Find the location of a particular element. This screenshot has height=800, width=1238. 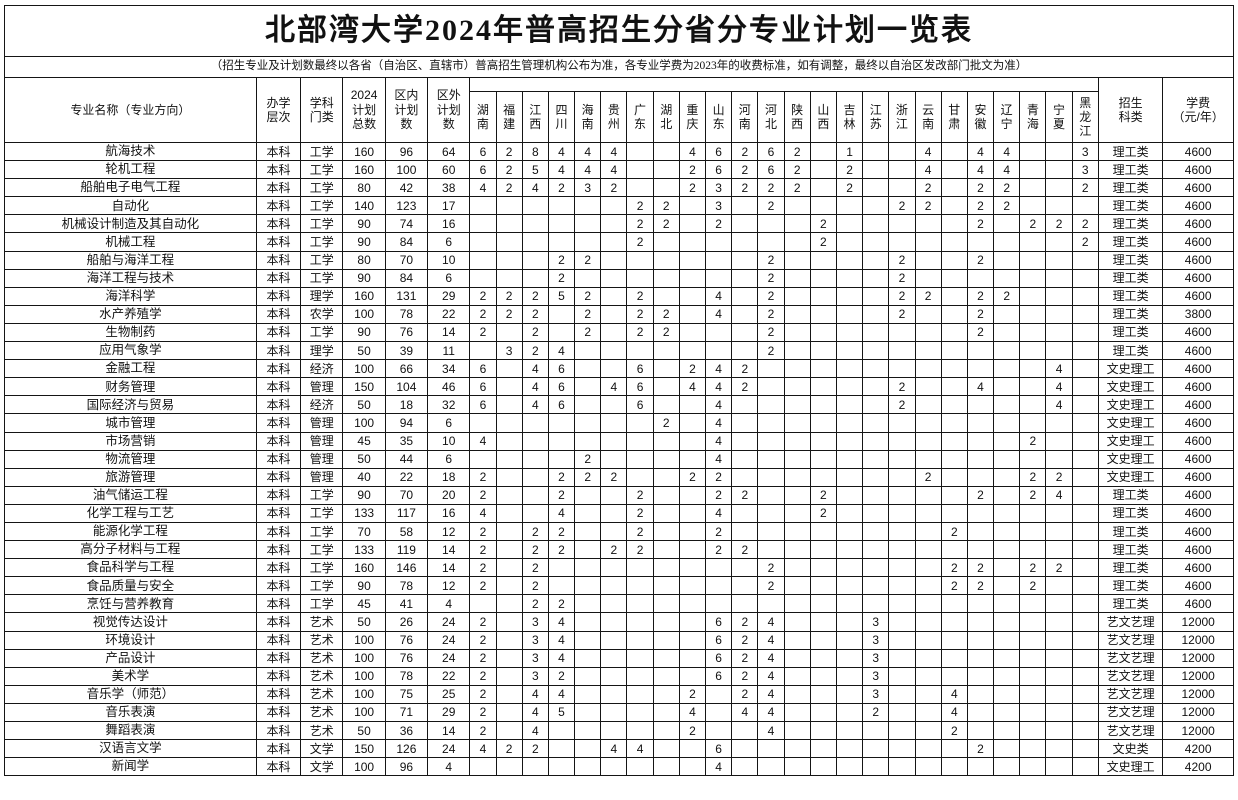

cell-inside: 131 is located at coordinates (406, 296).